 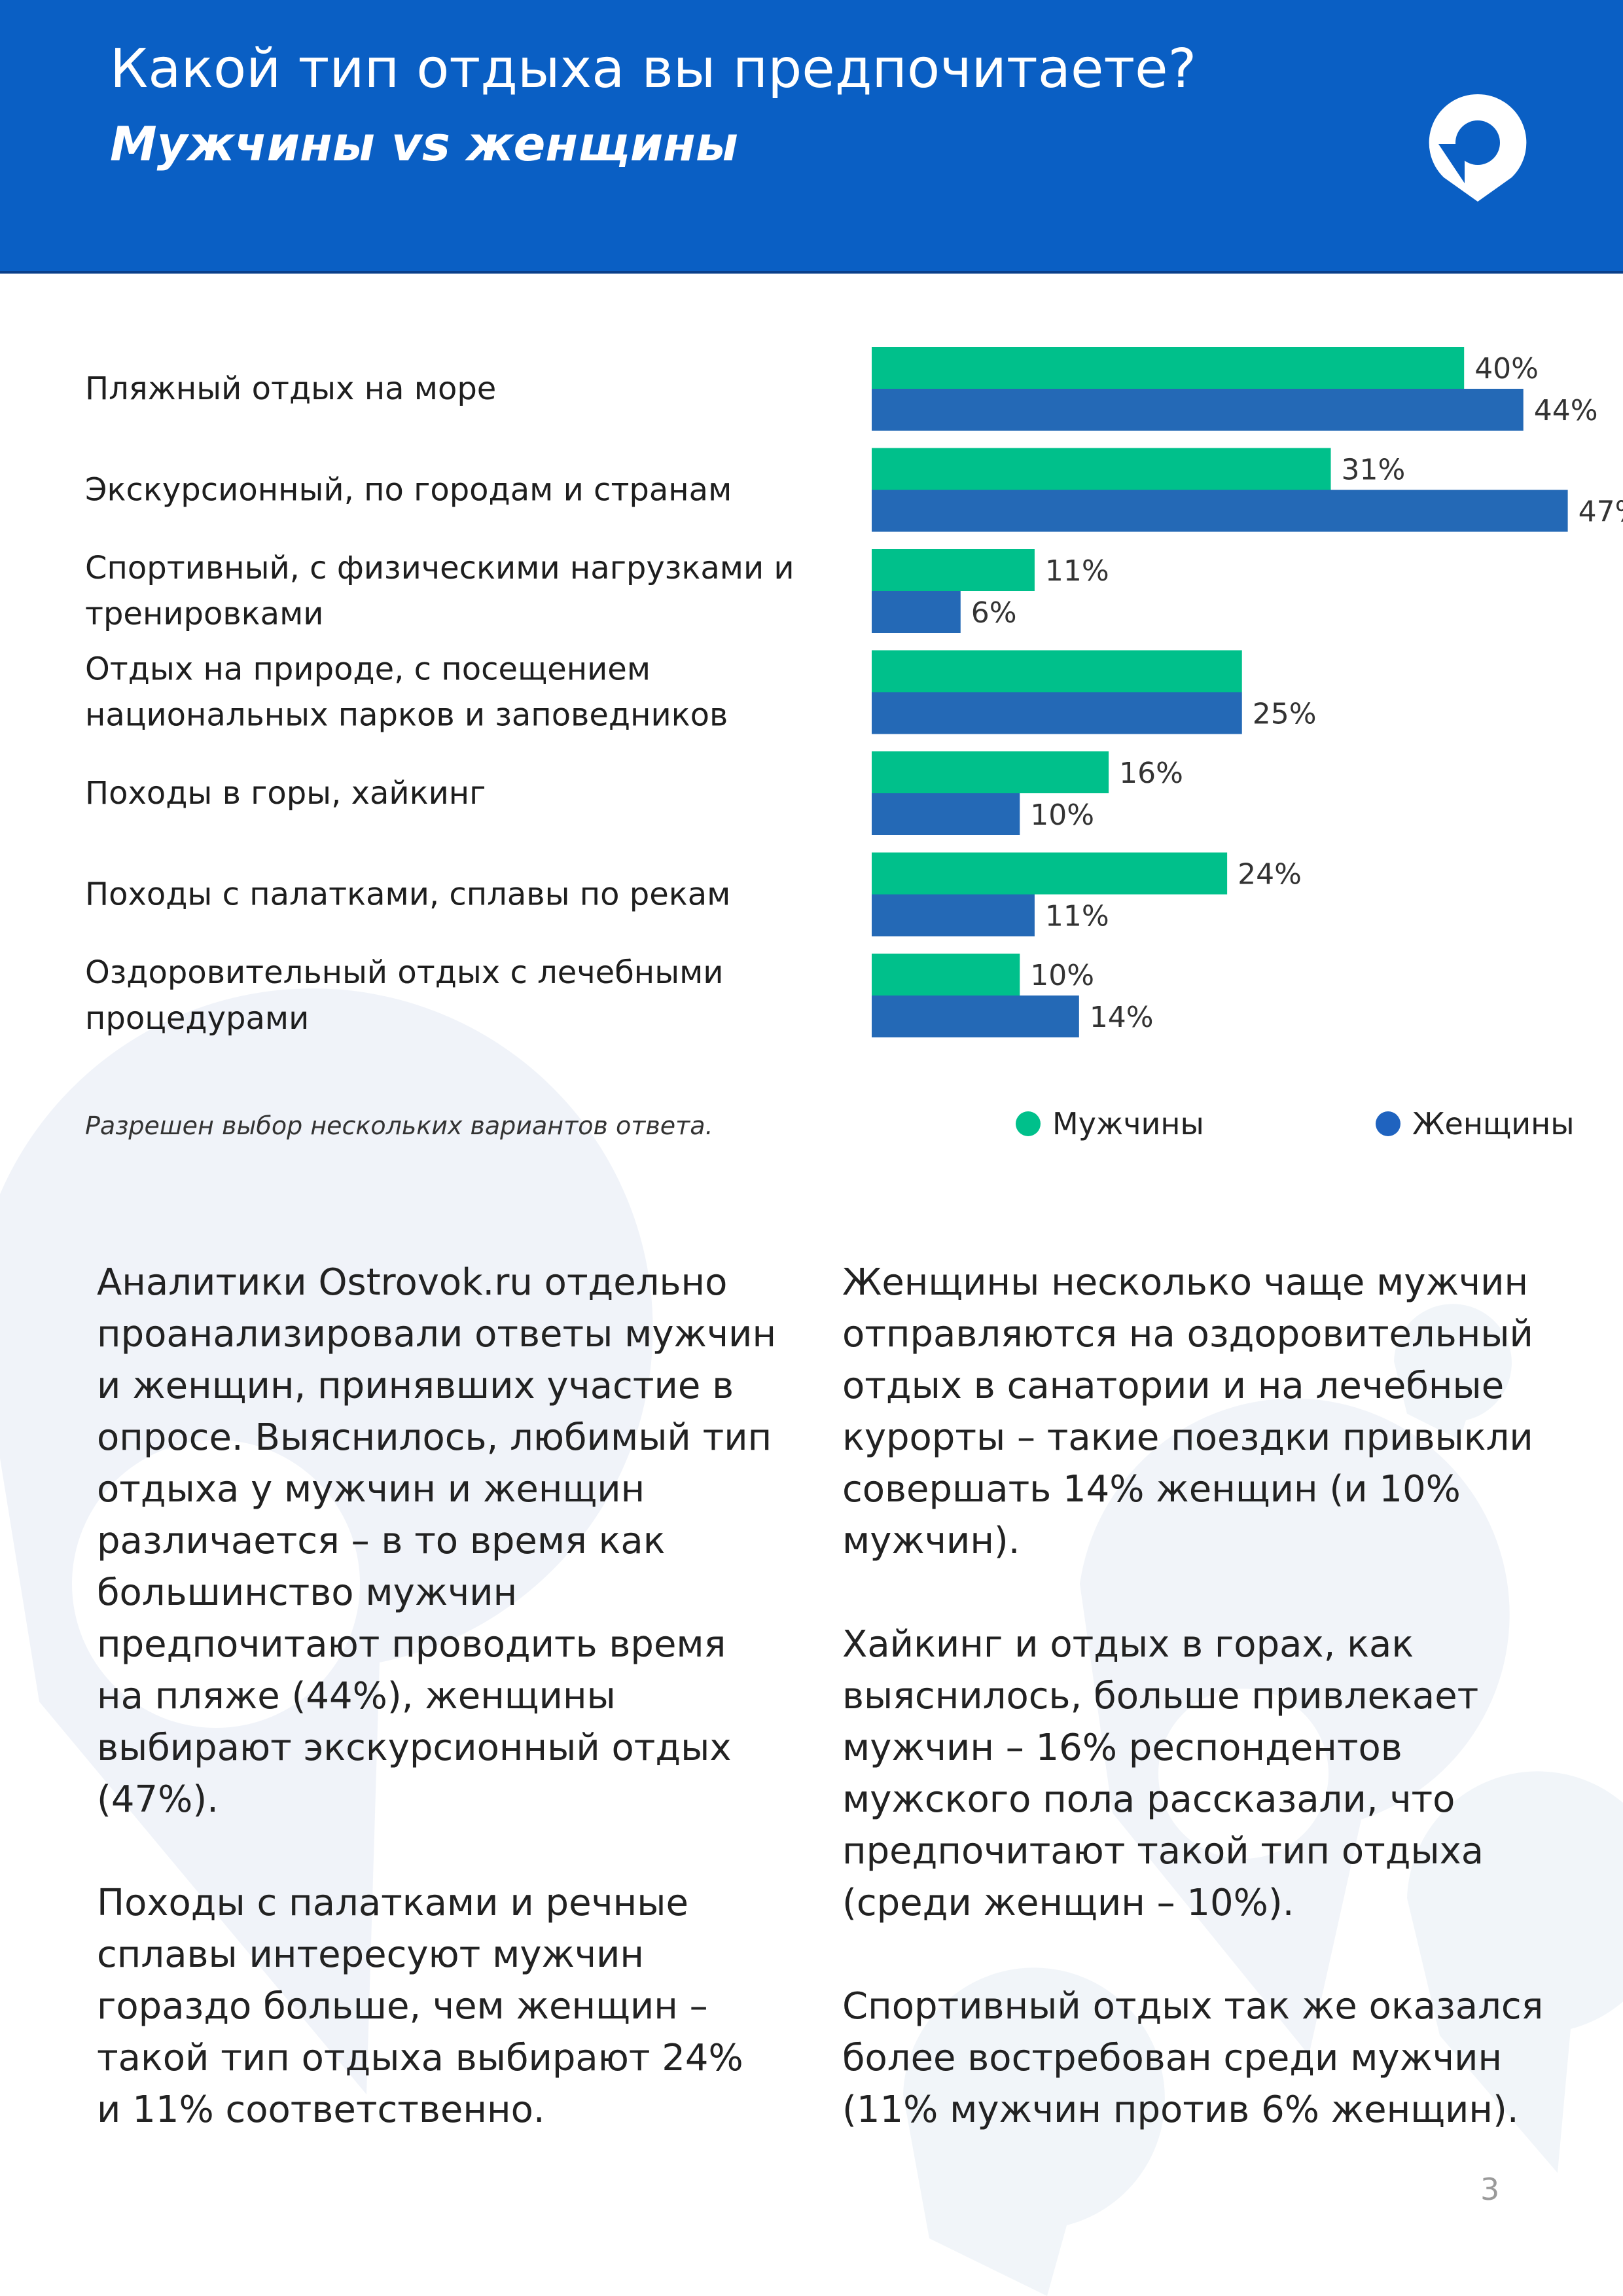 What do you see at coordinates (285, 793) in the screenshot?
I see `category-label: Походы в горы, хайкинг` at bounding box center [285, 793].